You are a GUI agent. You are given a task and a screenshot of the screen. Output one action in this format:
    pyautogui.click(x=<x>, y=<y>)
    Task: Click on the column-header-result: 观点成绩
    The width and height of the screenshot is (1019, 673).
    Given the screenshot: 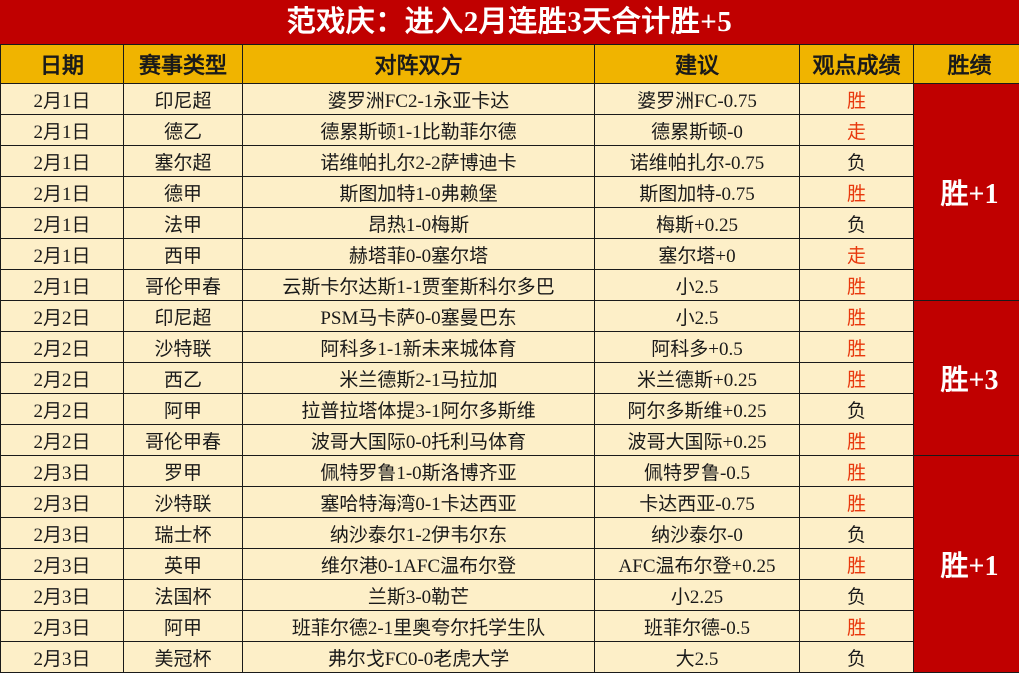 What is the action you would take?
    pyautogui.click(x=857, y=64)
    